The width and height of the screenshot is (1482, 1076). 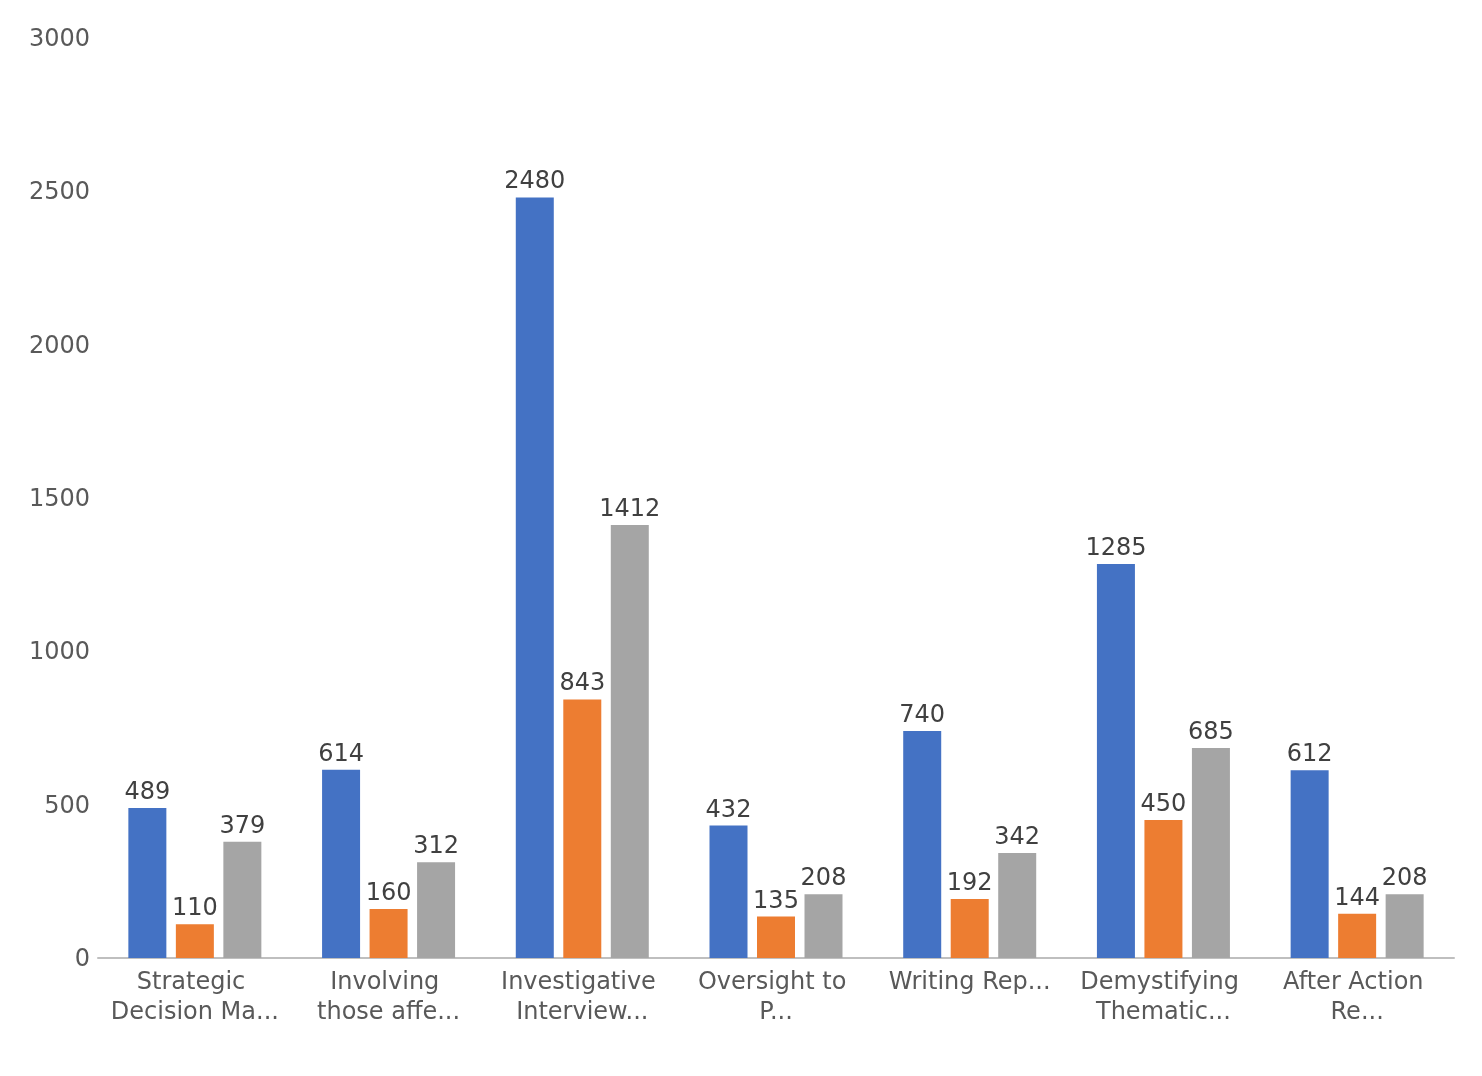 What do you see at coordinates (1163, 803) in the screenshot?
I see `data-label: 450` at bounding box center [1163, 803].